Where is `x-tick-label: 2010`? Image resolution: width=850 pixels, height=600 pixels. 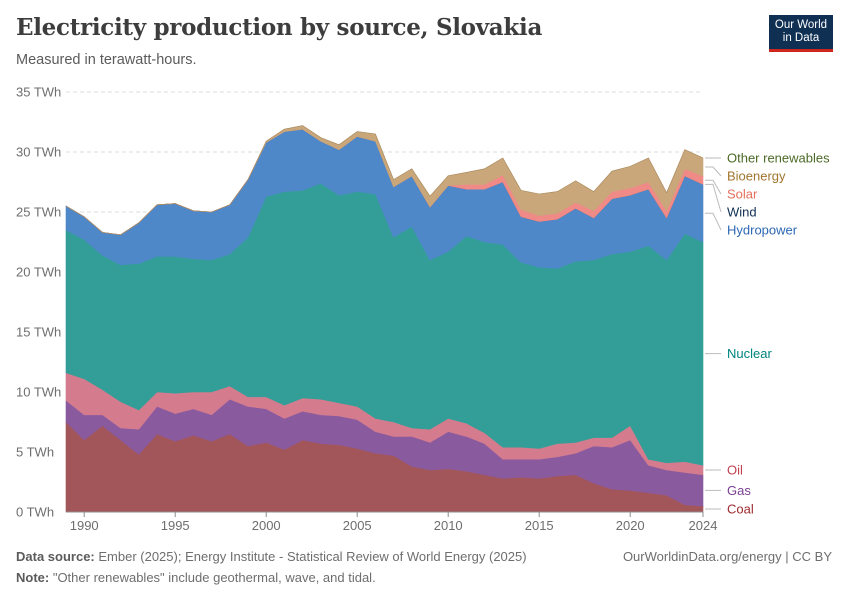 x-tick-label: 2010 is located at coordinates (448, 525).